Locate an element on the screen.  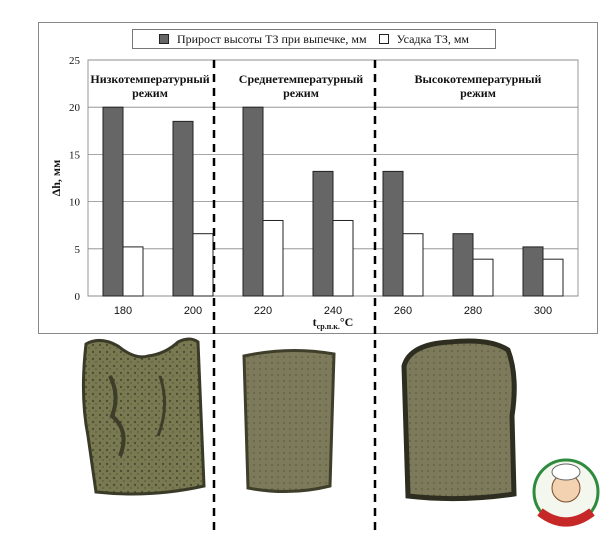
y-tick-label: 10 is located at coordinates (75, 203).